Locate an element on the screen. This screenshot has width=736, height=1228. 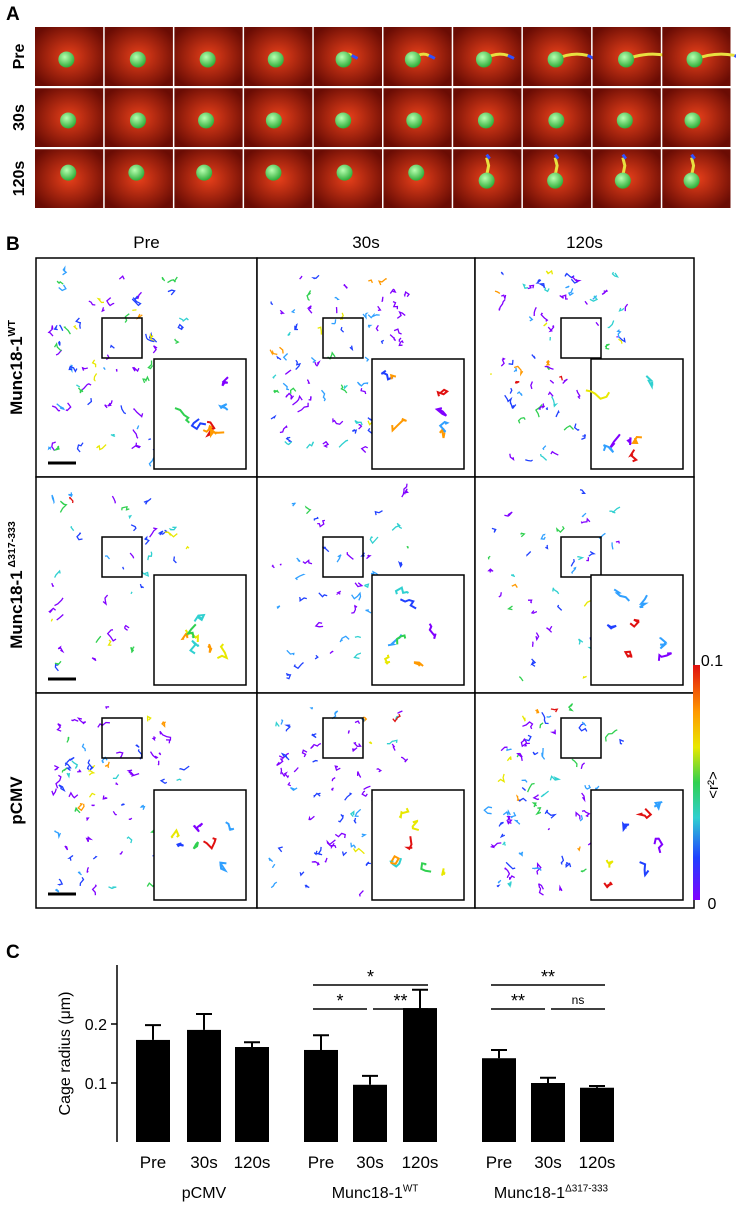
roi-box is located at coordinates (343, 557).